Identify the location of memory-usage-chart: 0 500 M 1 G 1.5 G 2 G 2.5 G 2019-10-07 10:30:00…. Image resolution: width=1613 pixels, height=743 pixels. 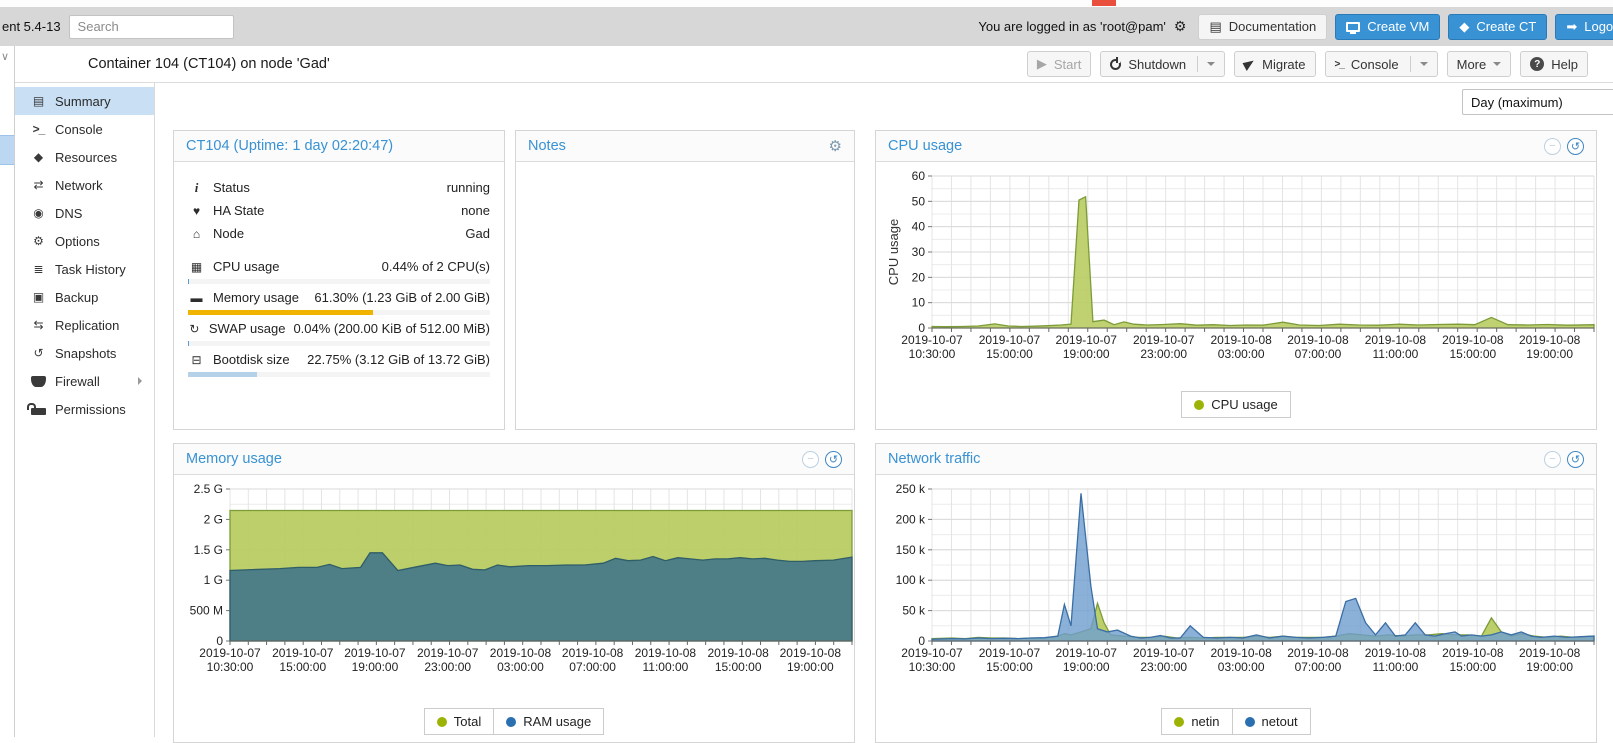
(514, 578).